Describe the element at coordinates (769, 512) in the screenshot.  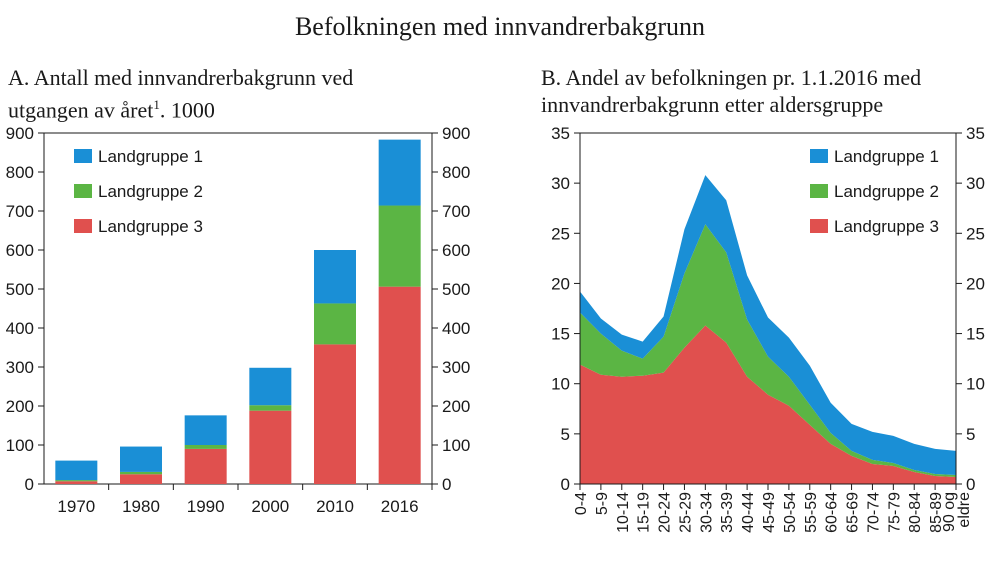
I see `b-xtick-label-45-49: 45-49` at that location.